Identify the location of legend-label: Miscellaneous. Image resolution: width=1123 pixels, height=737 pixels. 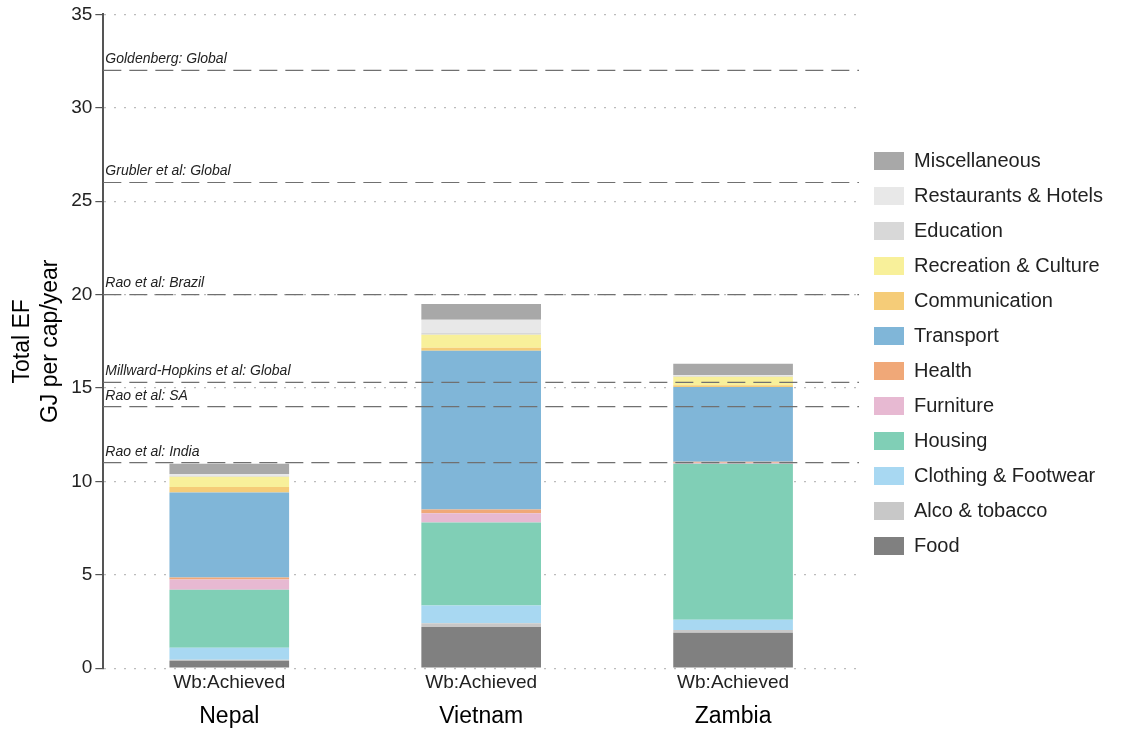
(977, 159).